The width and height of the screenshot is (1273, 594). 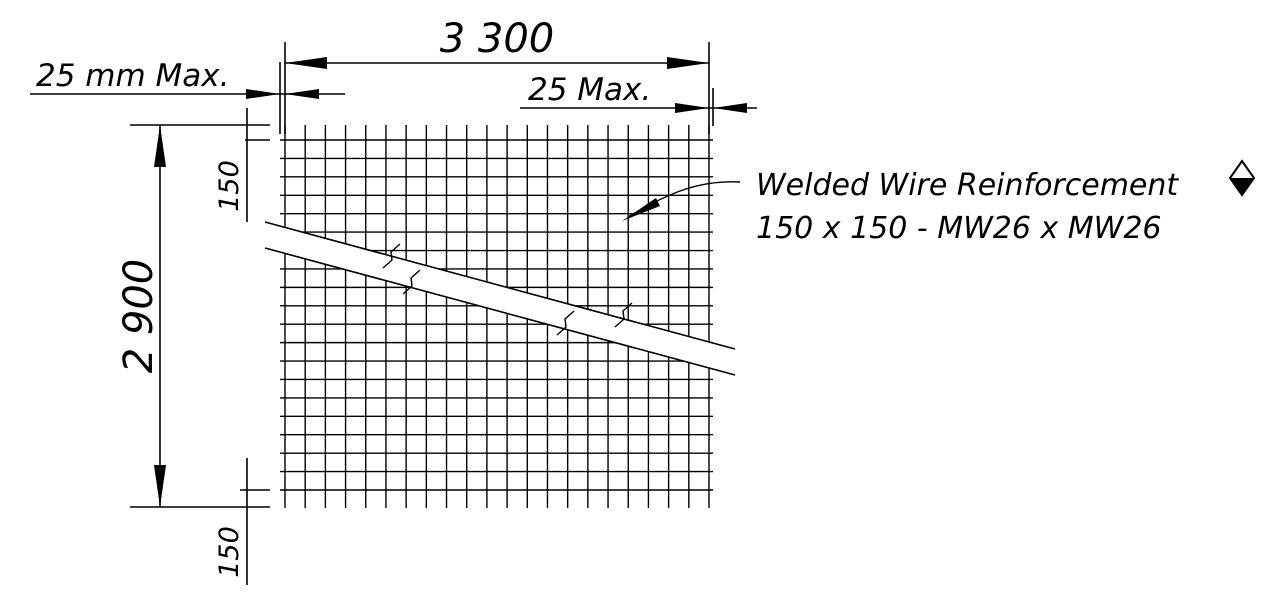 What do you see at coordinates (589, 90) in the screenshot?
I see `right-edge-max-label: 25 Max.` at bounding box center [589, 90].